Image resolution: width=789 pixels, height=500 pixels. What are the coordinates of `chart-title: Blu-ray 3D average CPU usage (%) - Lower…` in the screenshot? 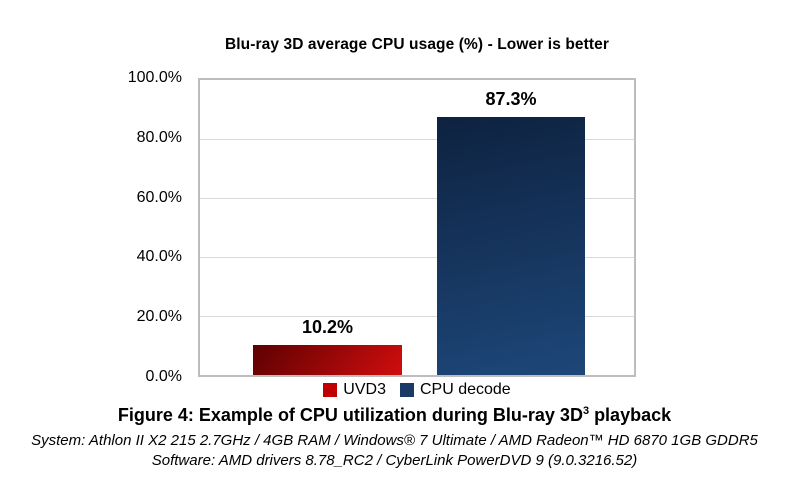 It's located at (416, 44).